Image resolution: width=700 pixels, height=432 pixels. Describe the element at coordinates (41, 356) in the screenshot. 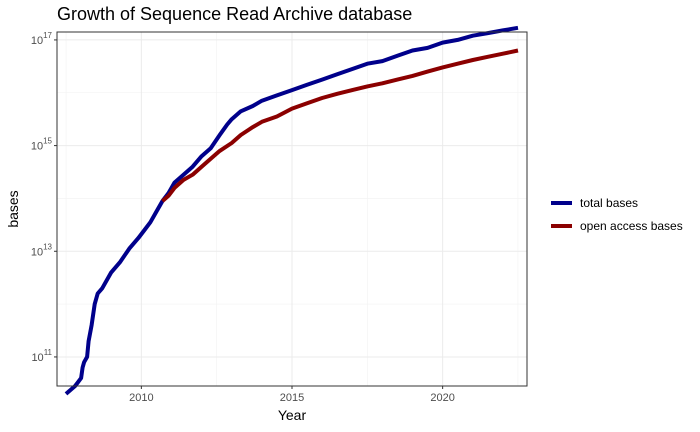

I see `y-tick-label: 1011` at that location.